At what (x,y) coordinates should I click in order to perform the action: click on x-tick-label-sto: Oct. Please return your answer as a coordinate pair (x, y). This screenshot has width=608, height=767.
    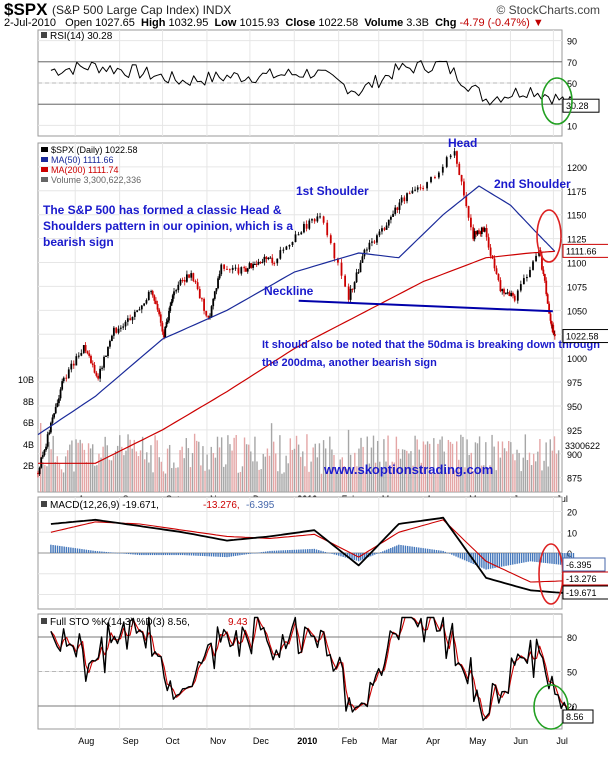
    Looking at the image, I should click on (173, 741).